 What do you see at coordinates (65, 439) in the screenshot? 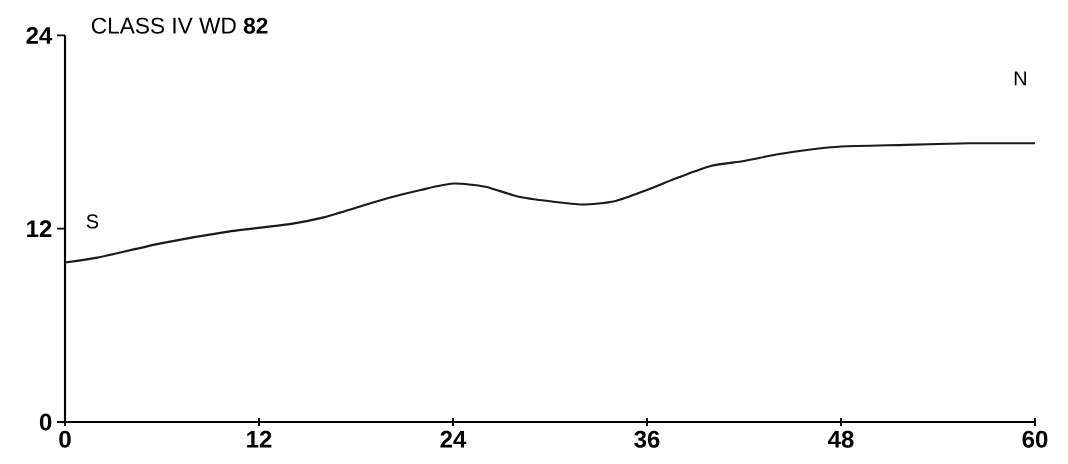
I see `x-tick-label: 0` at bounding box center [65, 439].